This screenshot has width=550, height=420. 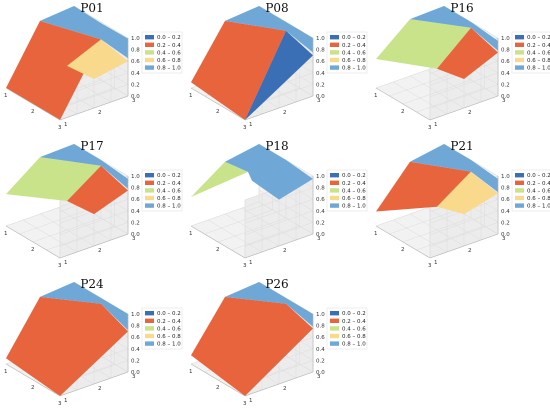 I want to click on panel-title: P21, so click(x=461, y=146).